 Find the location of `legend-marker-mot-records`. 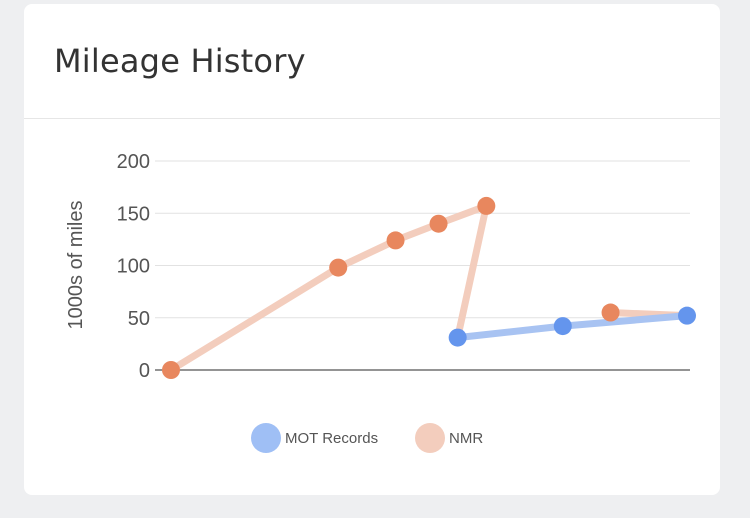

legend-marker-mot-records is located at coordinates (266, 438).